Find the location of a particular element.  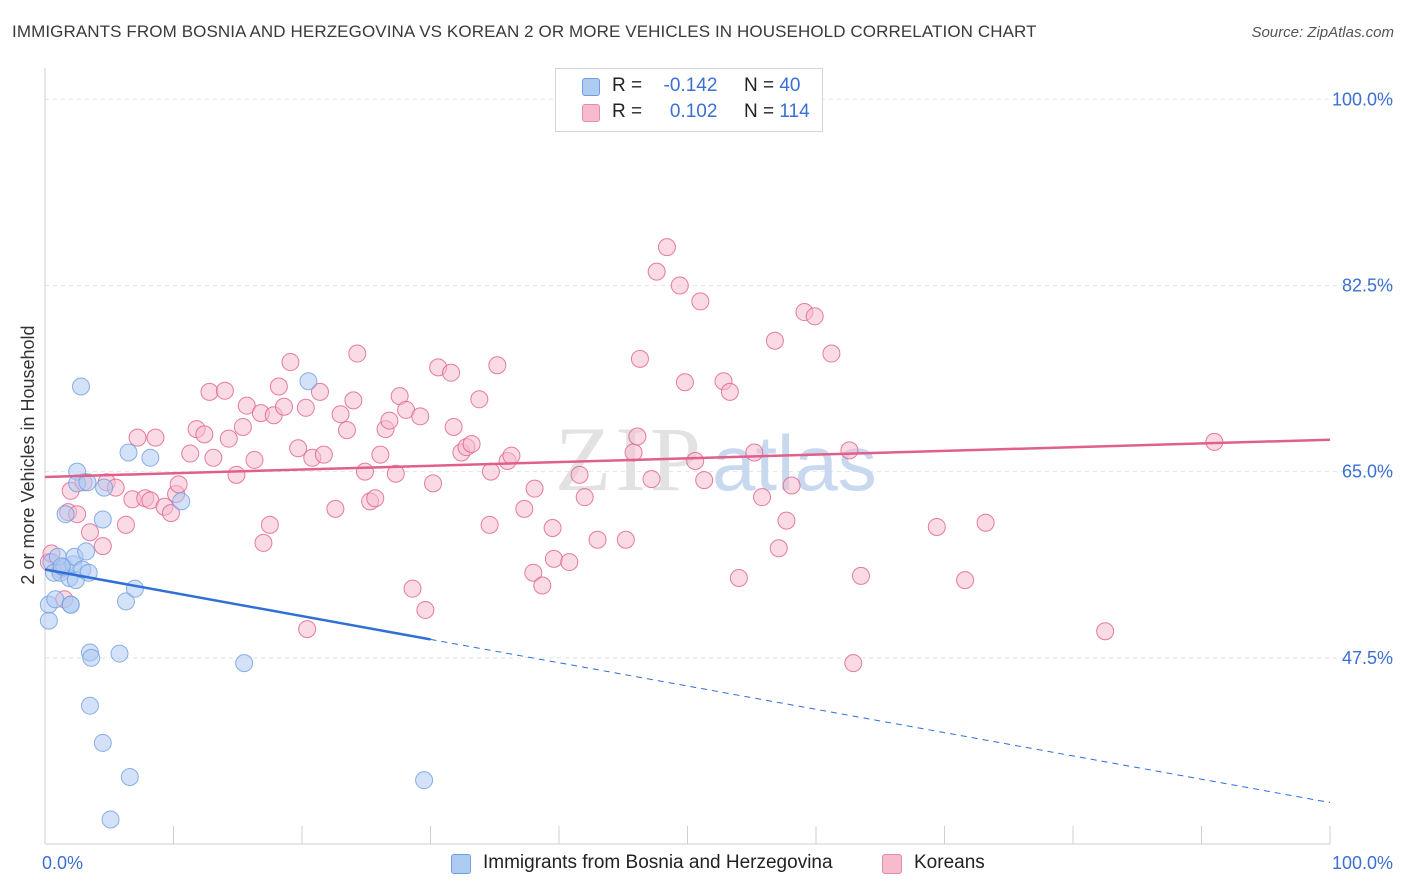

y-tick-label: 65.0% is located at coordinates (1367, 472).